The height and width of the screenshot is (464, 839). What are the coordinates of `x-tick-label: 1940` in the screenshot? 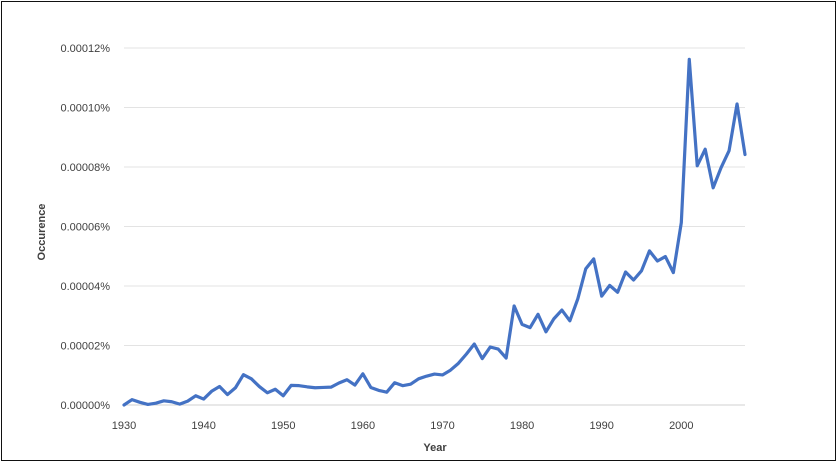 It's located at (203, 426).